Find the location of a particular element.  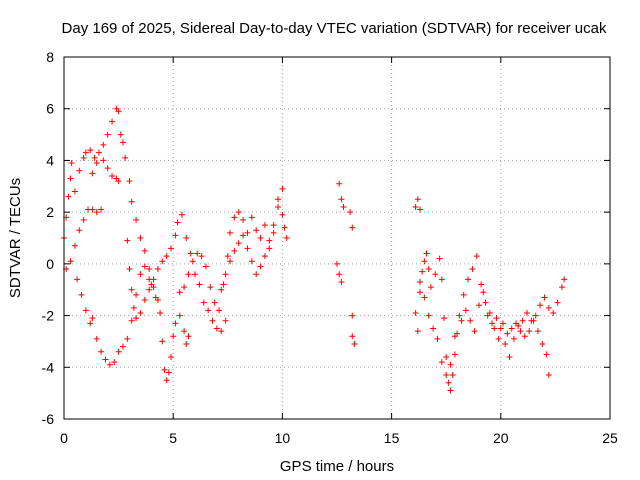

y-tick-label: -6 is located at coordinates (48, 419).